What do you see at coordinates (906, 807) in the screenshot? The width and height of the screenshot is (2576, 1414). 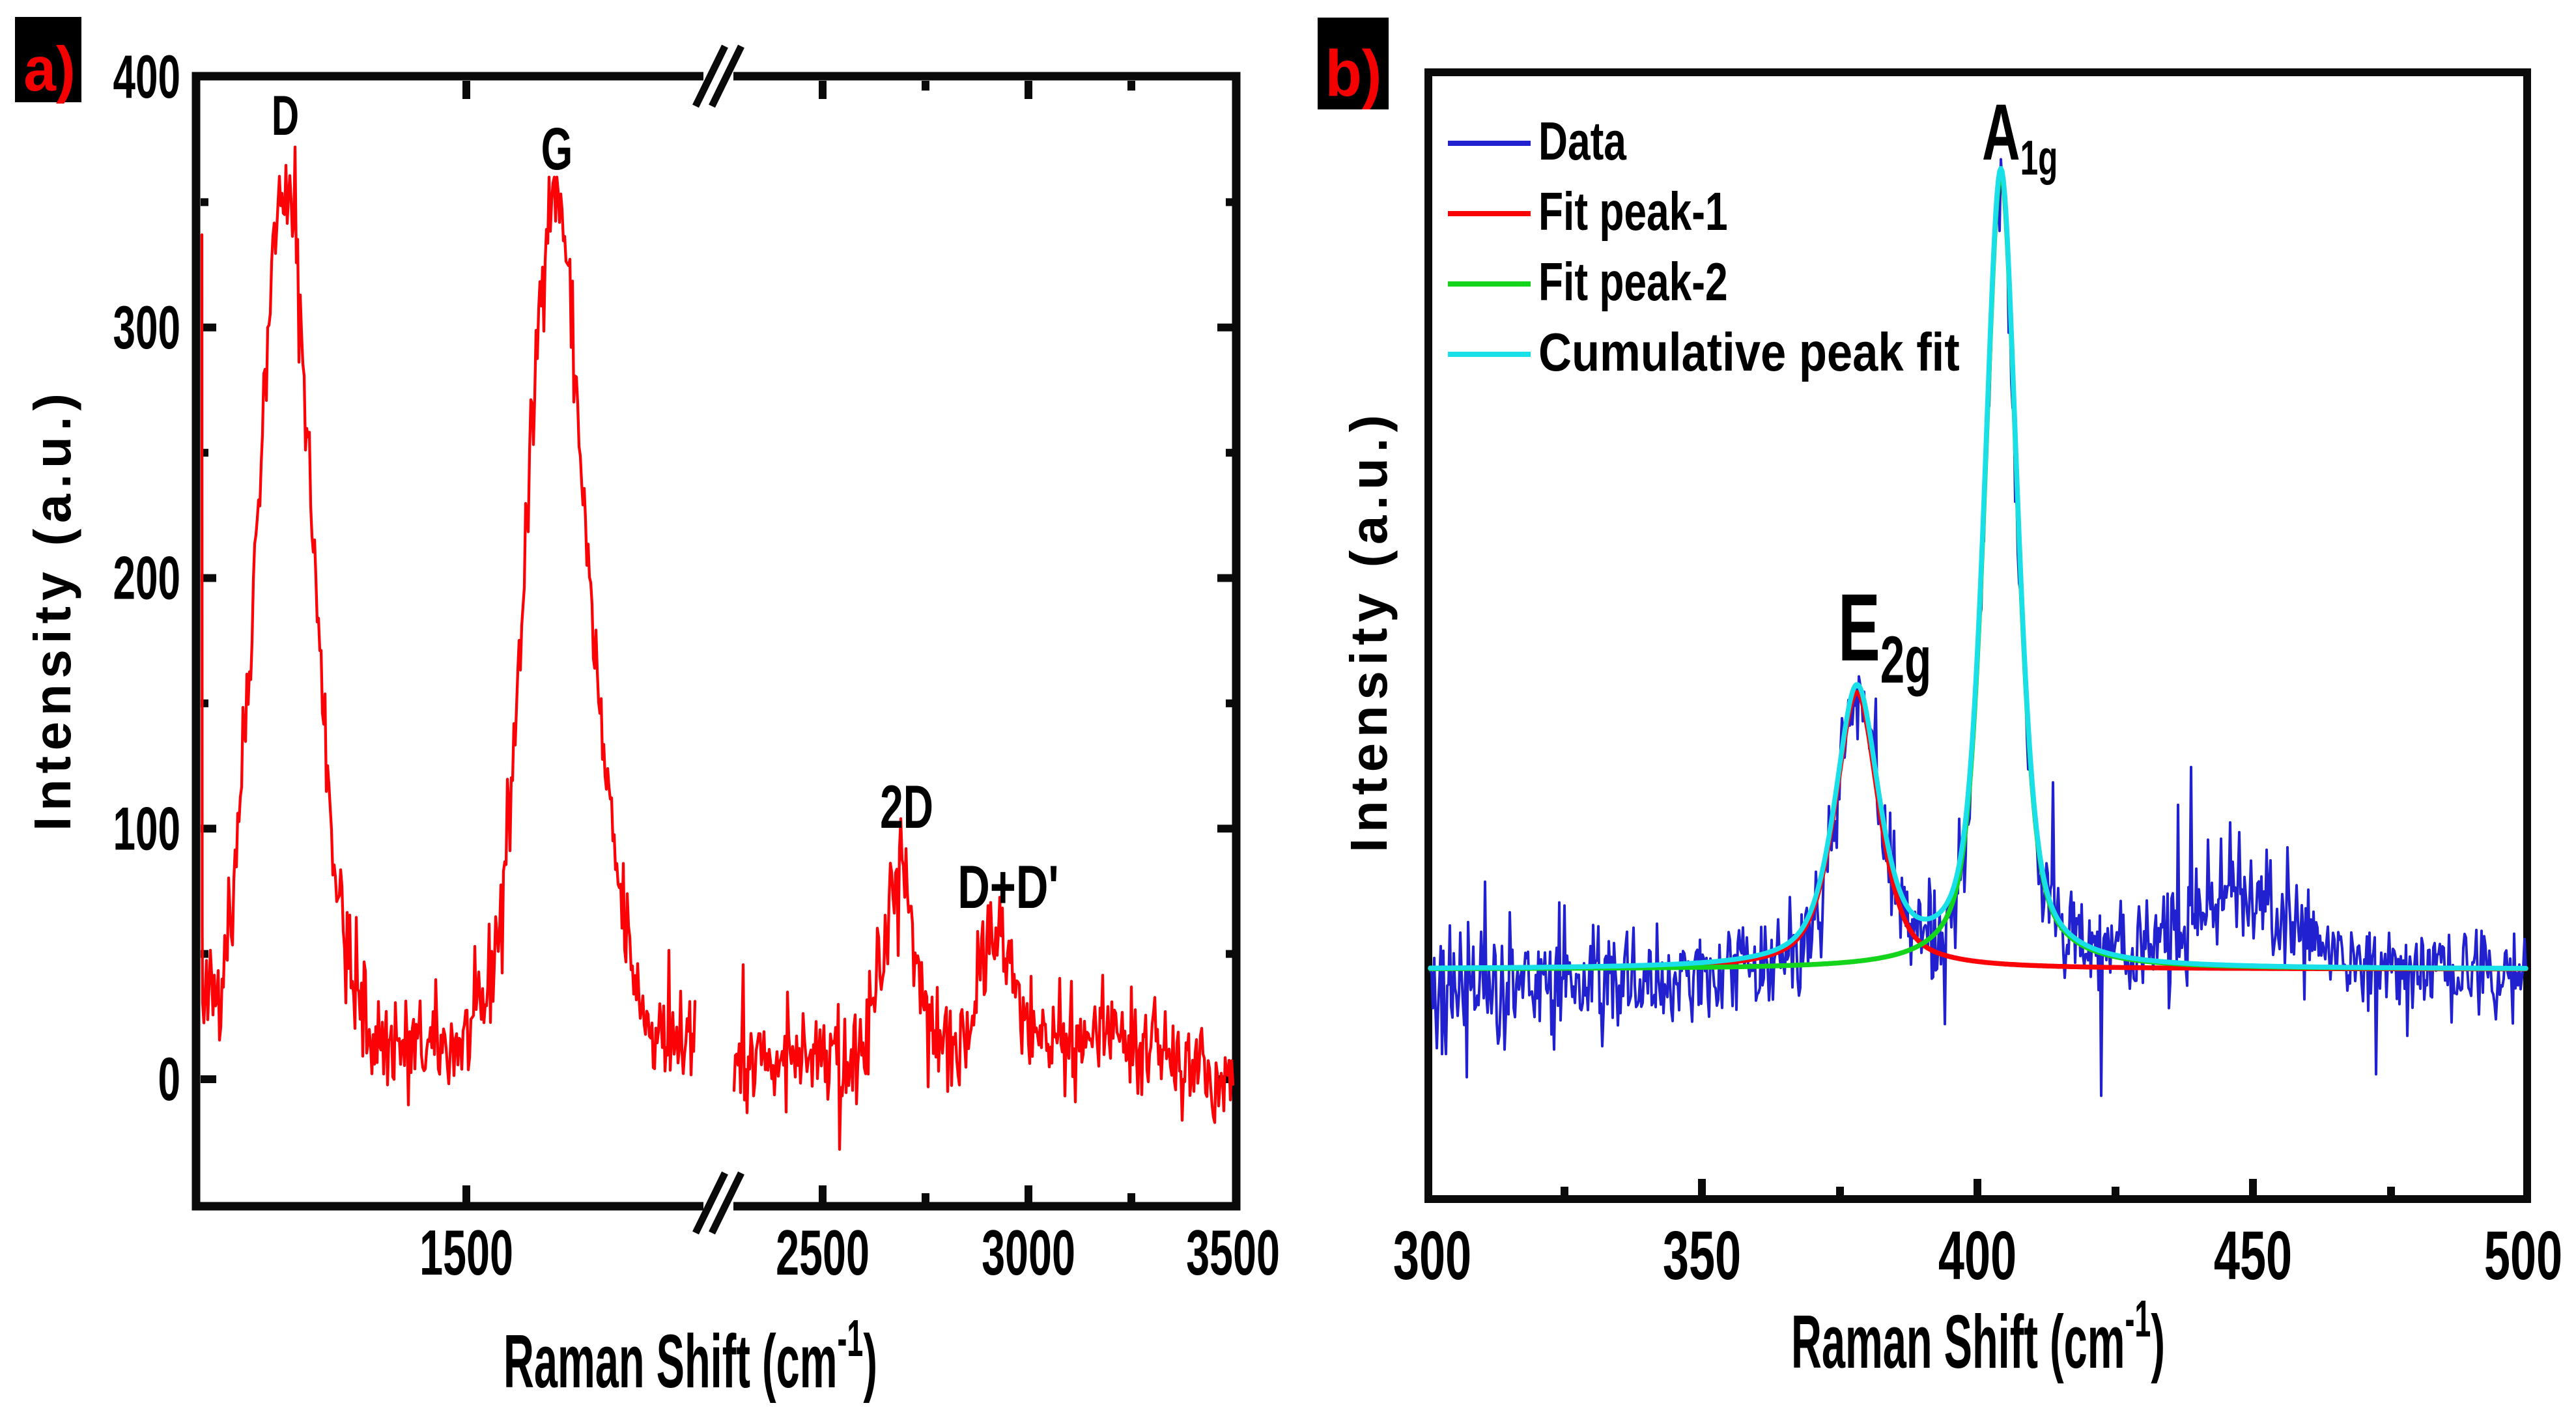 I see `svg-text: 2D` at bounding box center [906, 807].